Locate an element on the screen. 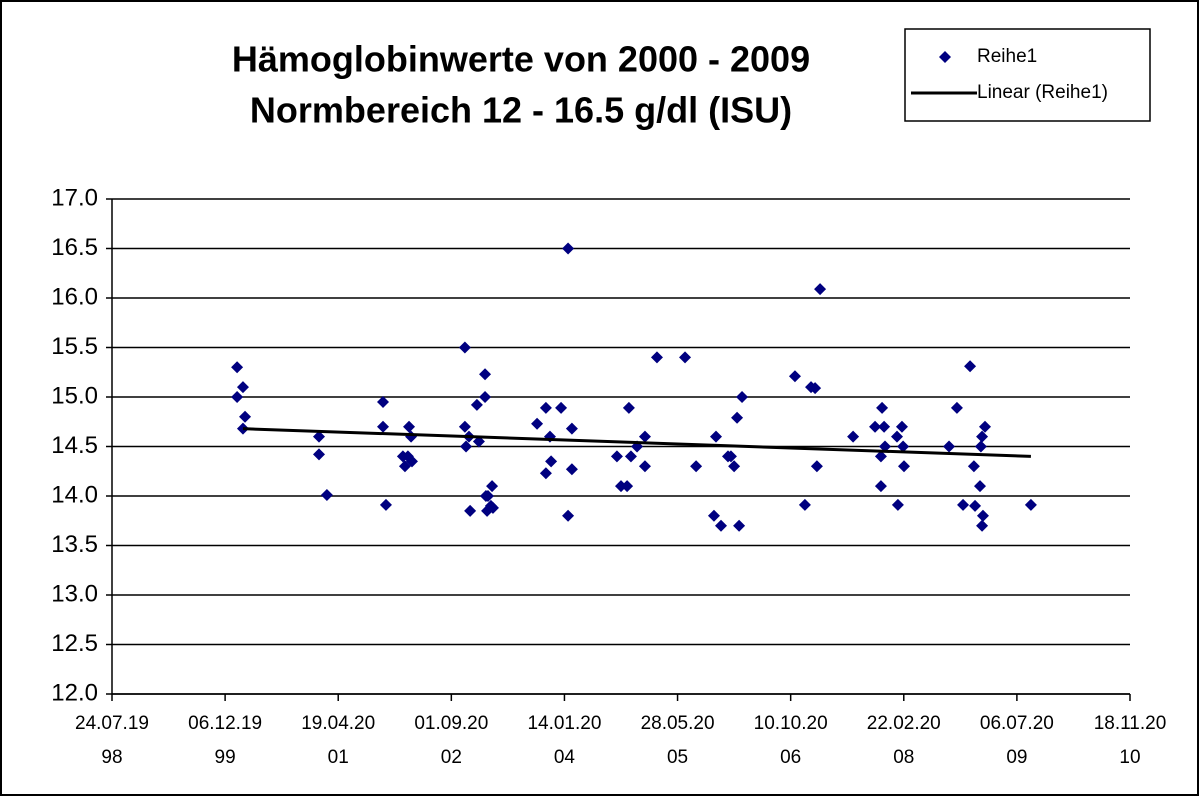  x-tick-label: 24.07.19 98 is located at coordinates (112, 740).